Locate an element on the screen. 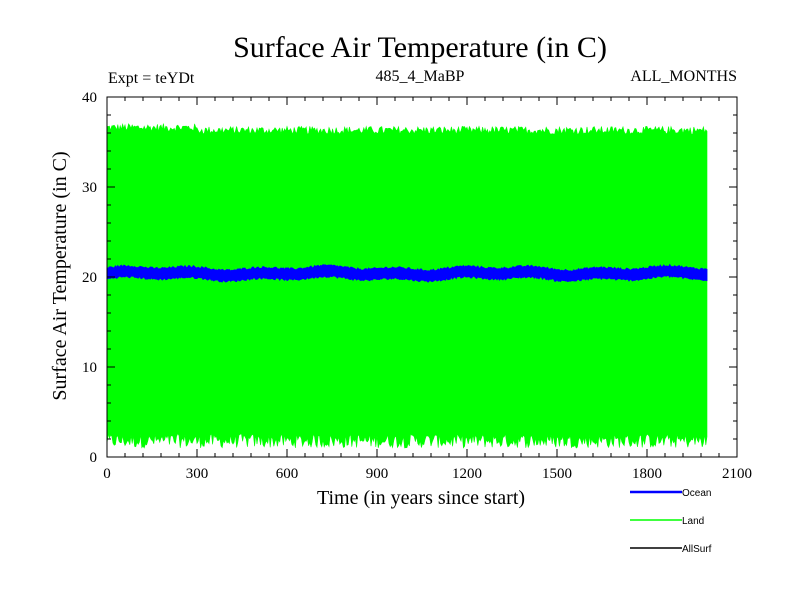 Image resolution: width=800 pixels, height=600 pixels. x-tick-label: 900 is located at coordinates (377, 474).